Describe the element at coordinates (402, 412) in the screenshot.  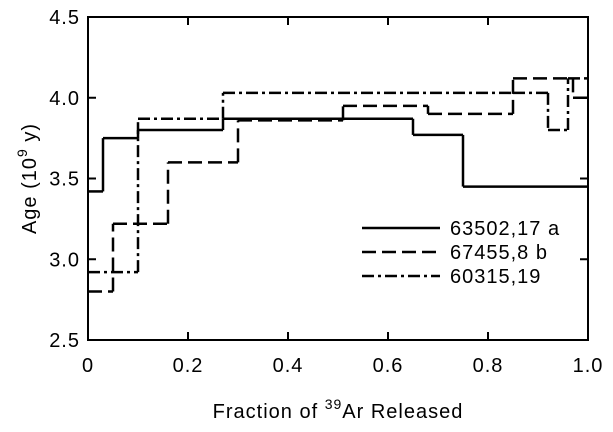
I see `x-axis-label-part: Ar Released` at that location.